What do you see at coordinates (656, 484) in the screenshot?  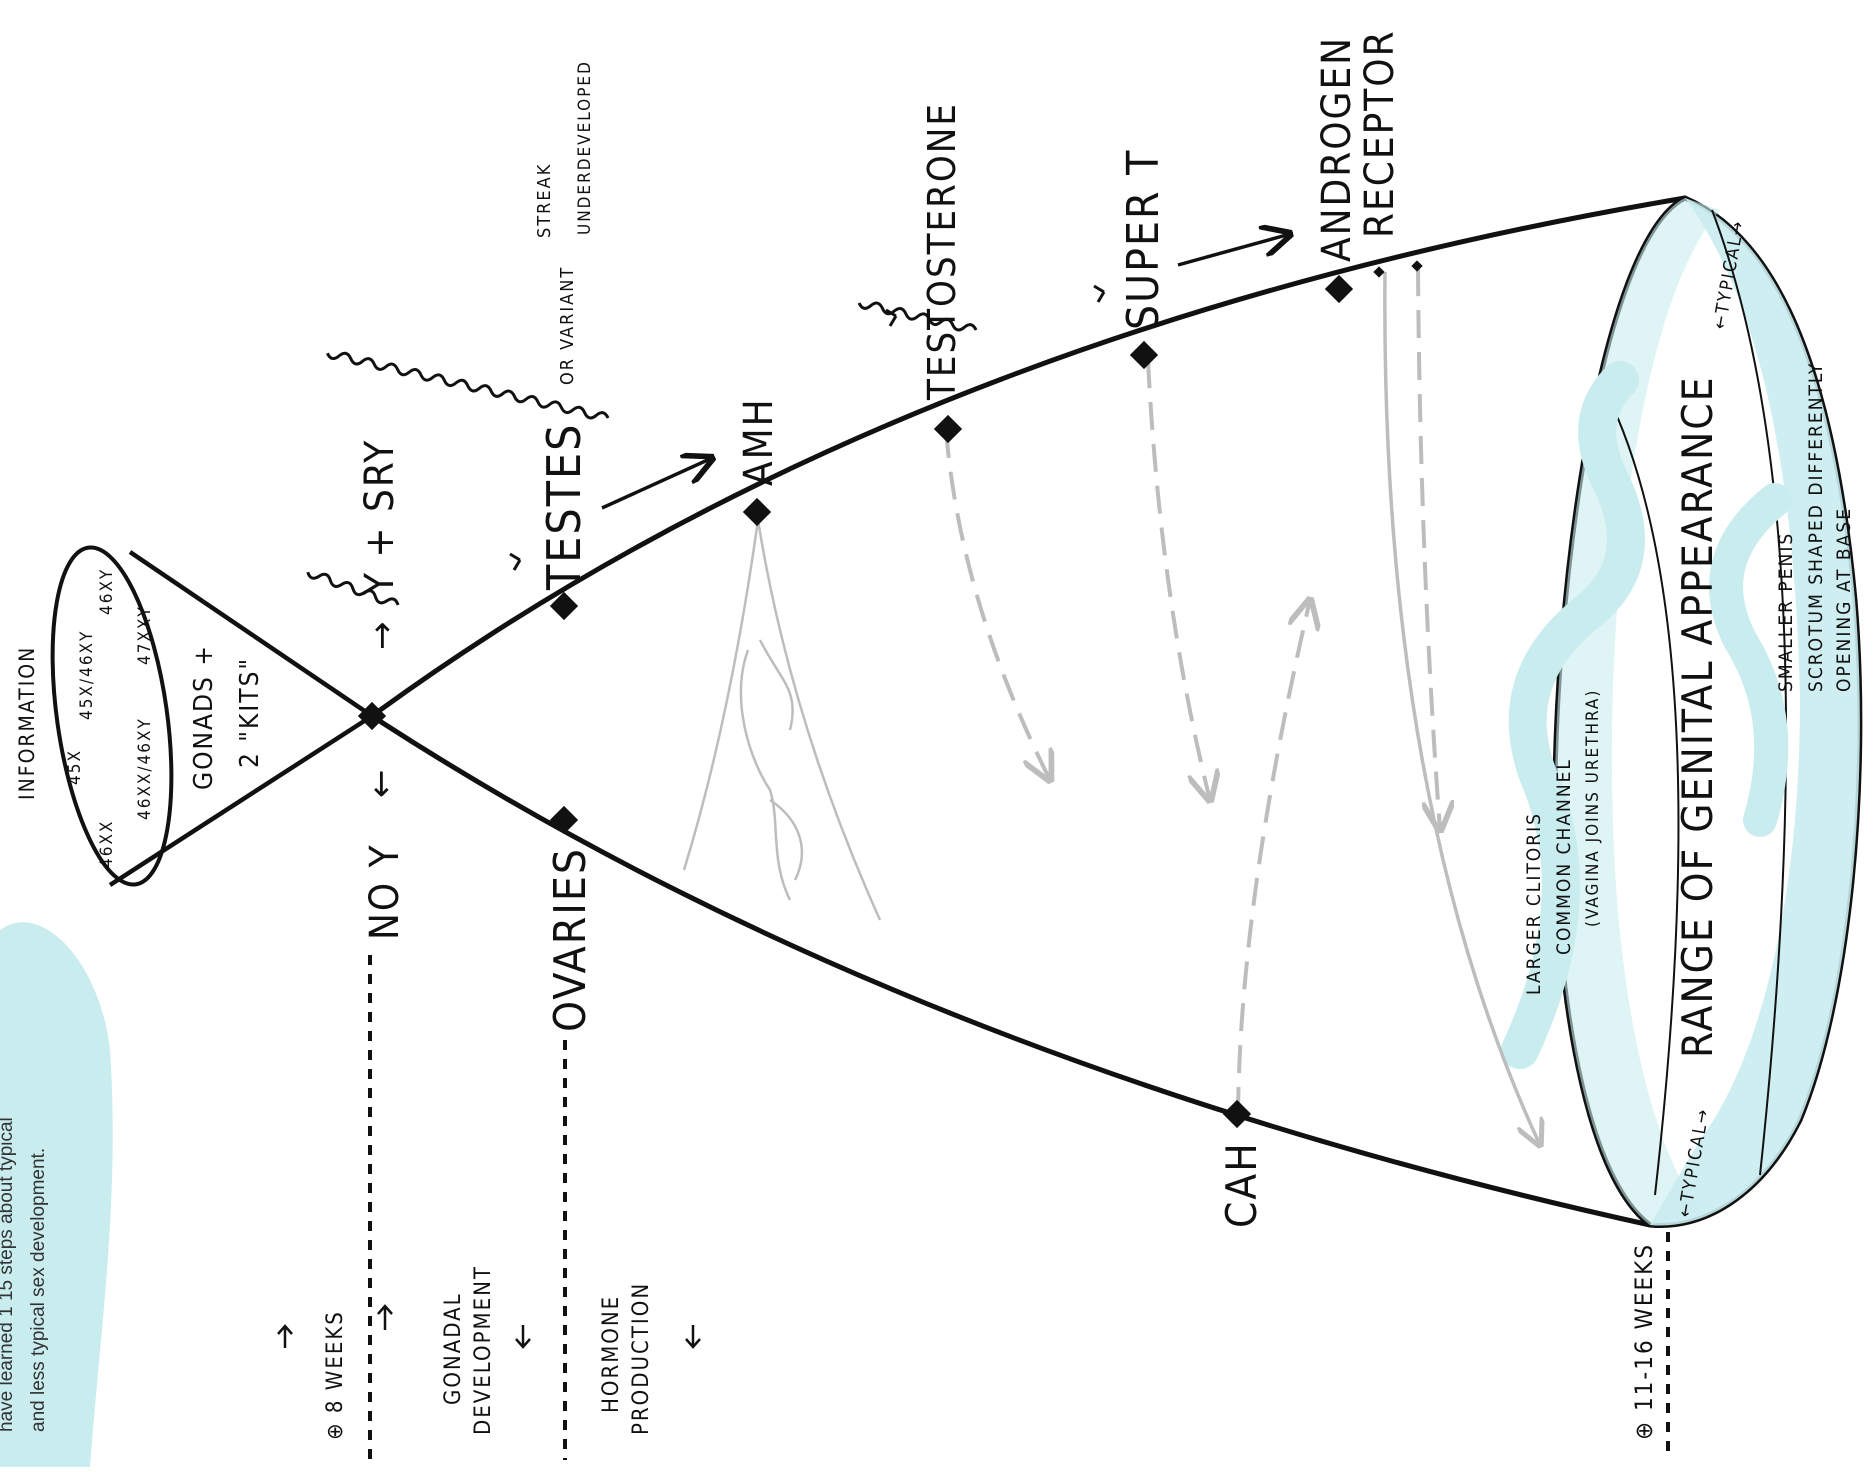 I see `testes-to-amh-arrow` at bounding box center [656, 484].